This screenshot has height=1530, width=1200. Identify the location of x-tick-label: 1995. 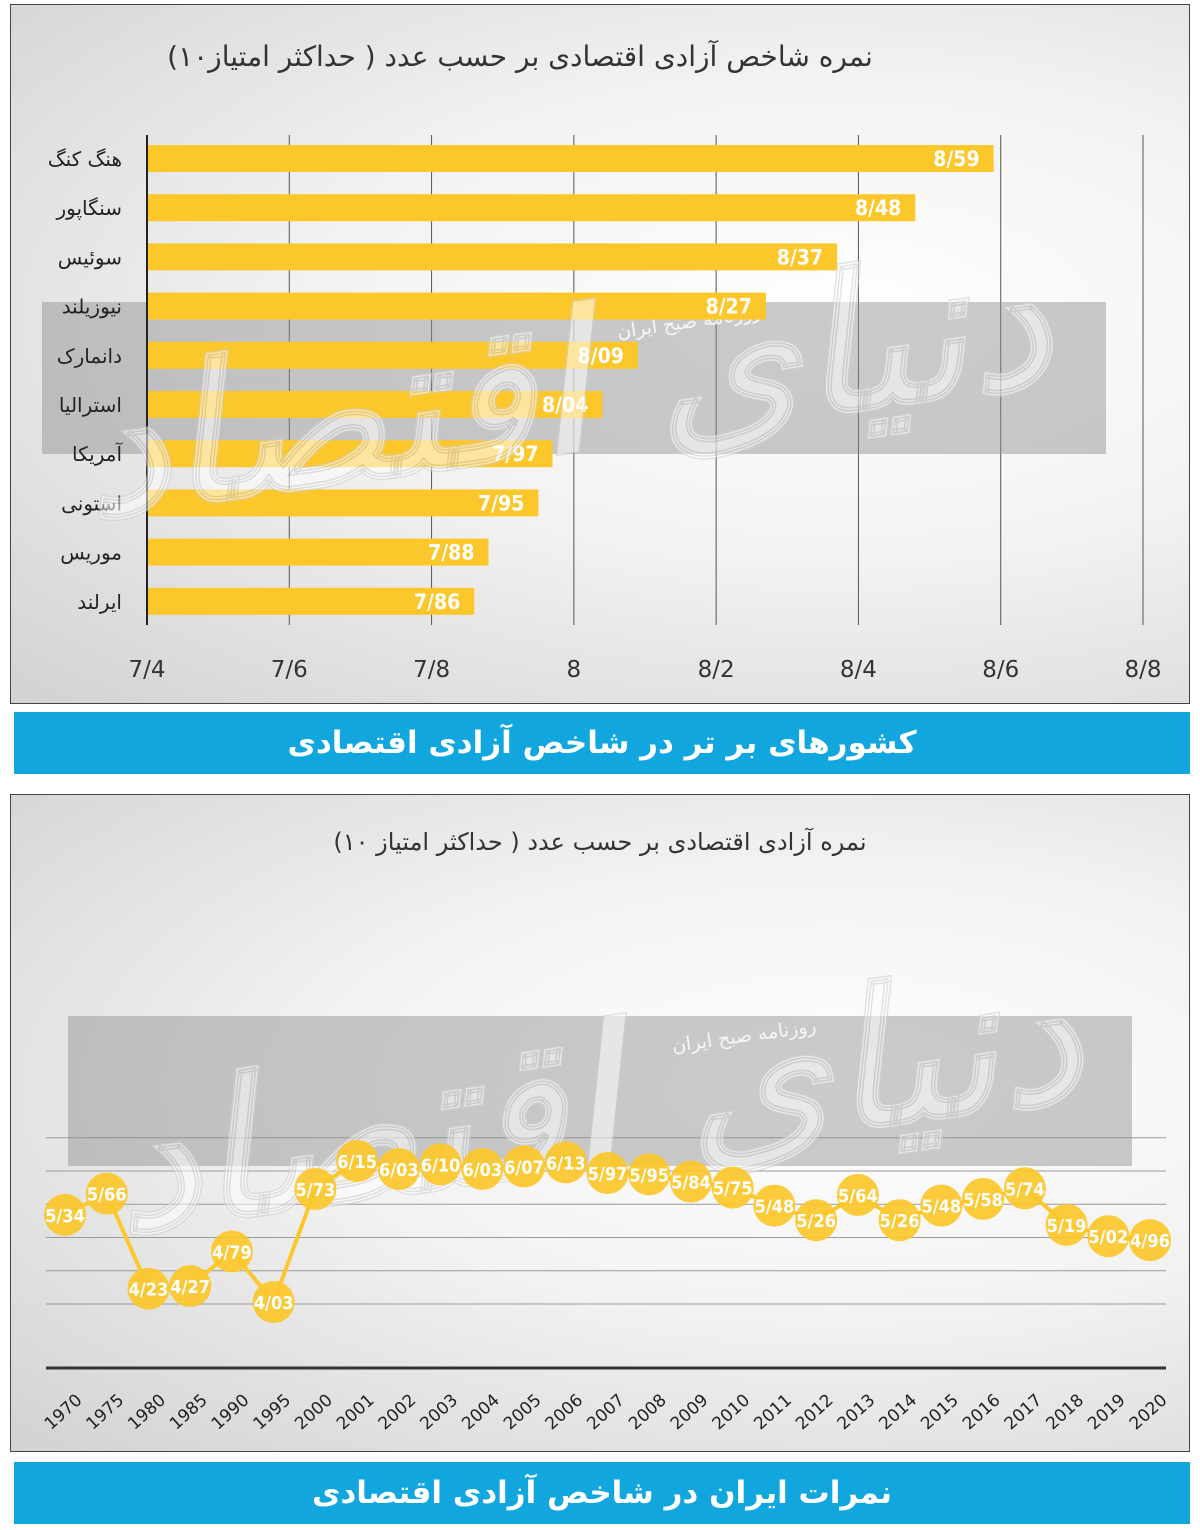
(273, 1412).